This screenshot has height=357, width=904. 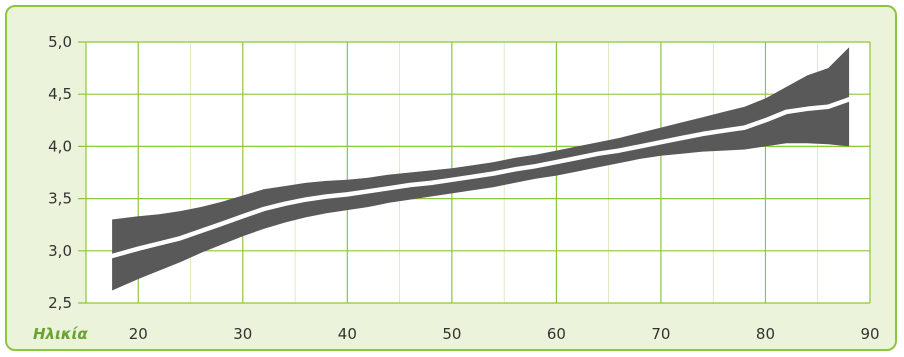 I want to click on x-tick-label: 20, so click(x=138, y=334).